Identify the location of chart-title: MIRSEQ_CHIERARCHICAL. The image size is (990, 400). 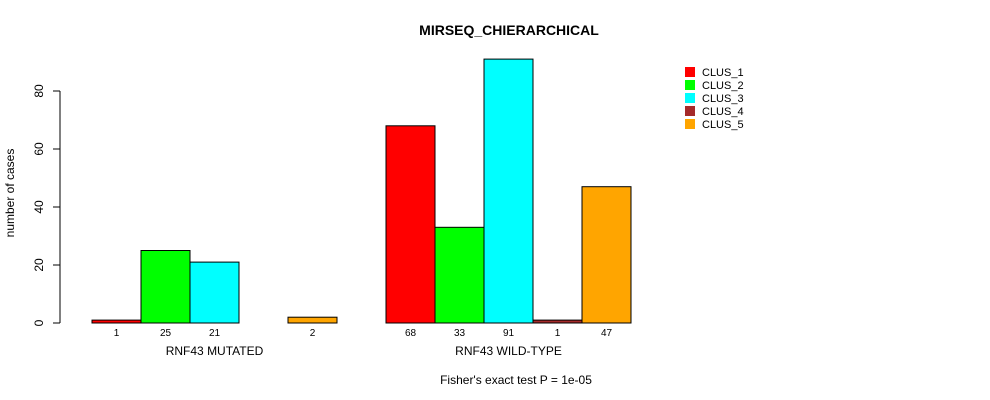
(509, 30).